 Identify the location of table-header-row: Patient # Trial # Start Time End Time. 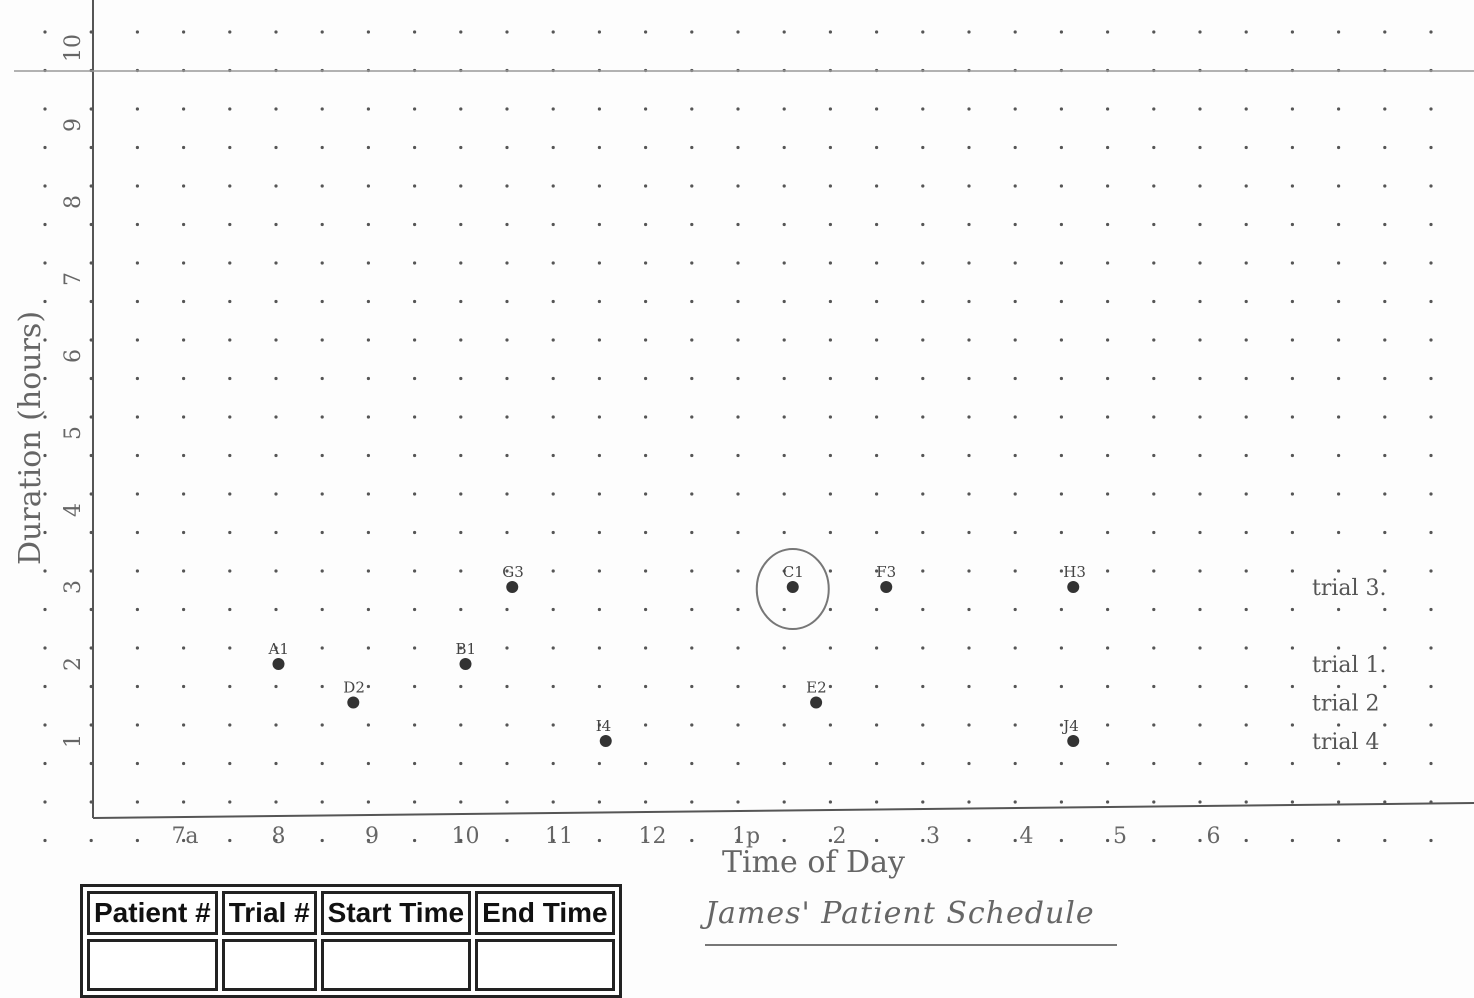
(351, 913).